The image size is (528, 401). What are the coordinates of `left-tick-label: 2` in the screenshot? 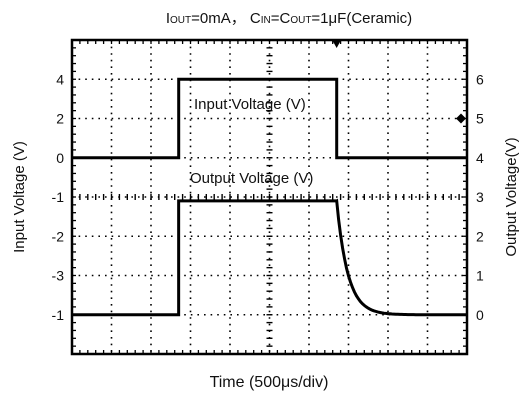 It's located at (60, 119).